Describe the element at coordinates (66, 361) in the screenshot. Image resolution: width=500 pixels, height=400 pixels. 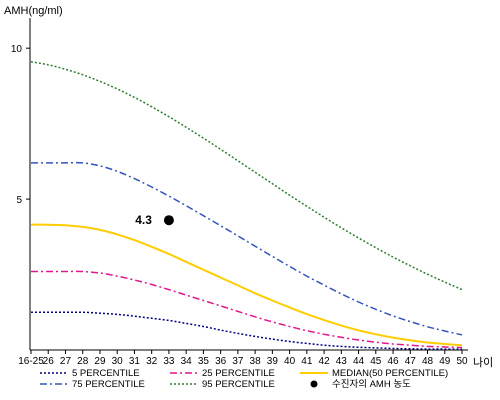
I see `x-tick-label: 27` at that location.